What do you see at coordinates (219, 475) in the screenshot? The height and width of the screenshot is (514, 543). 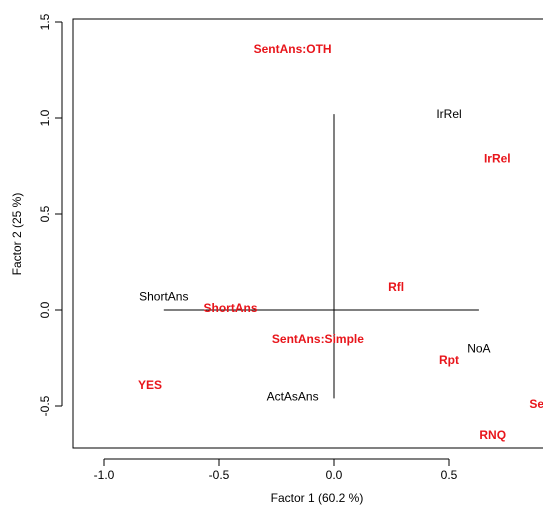 I see `x-tick-label: -0.5` at bounding box center [219, 475].